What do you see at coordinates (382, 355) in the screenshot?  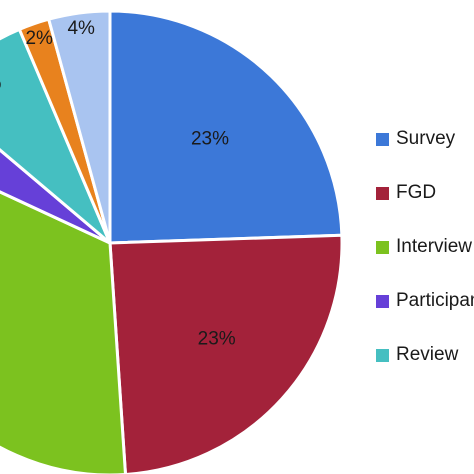 I see `legend-swatch-review` at bounding box center [382, 355].